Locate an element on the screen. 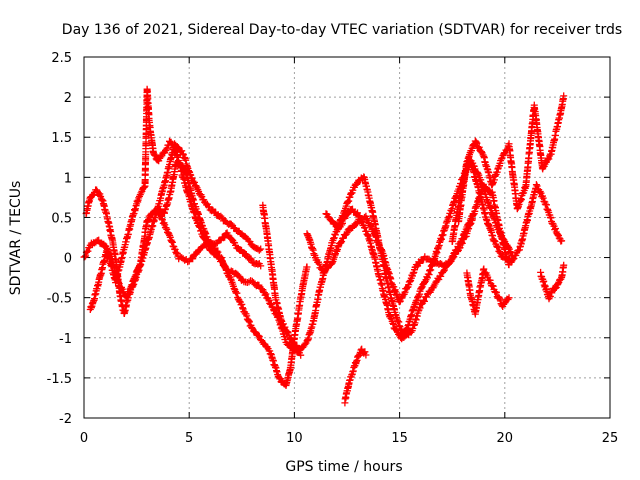 Image resolution: width=640 pixels, height=480 pixels. series-track-d is located at coordinates (232, 296).